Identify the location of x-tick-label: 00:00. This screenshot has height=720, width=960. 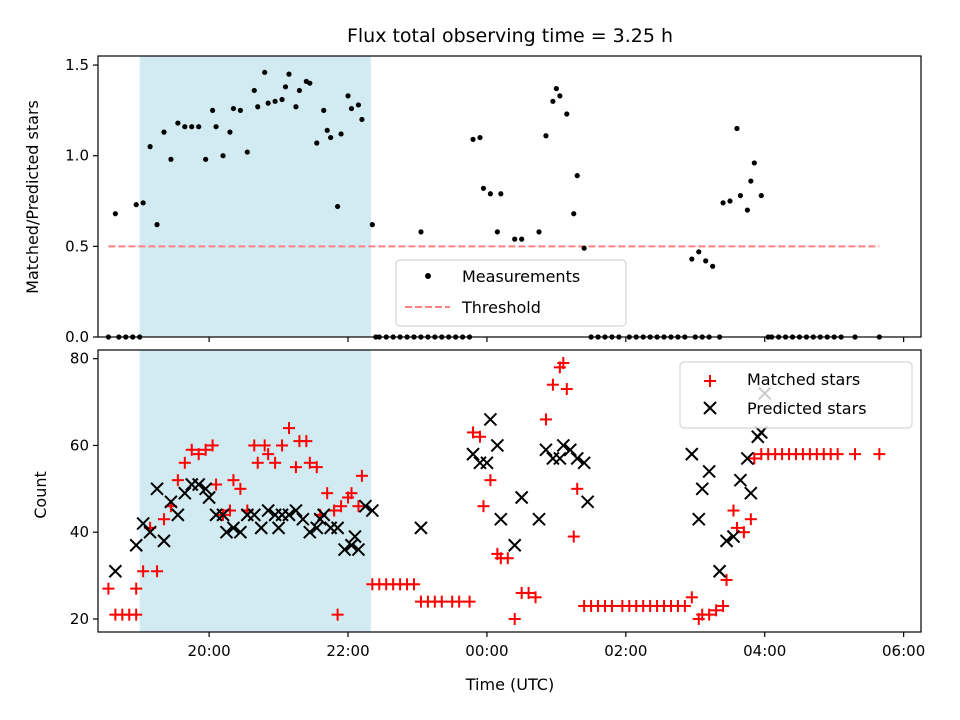
(486, 651).